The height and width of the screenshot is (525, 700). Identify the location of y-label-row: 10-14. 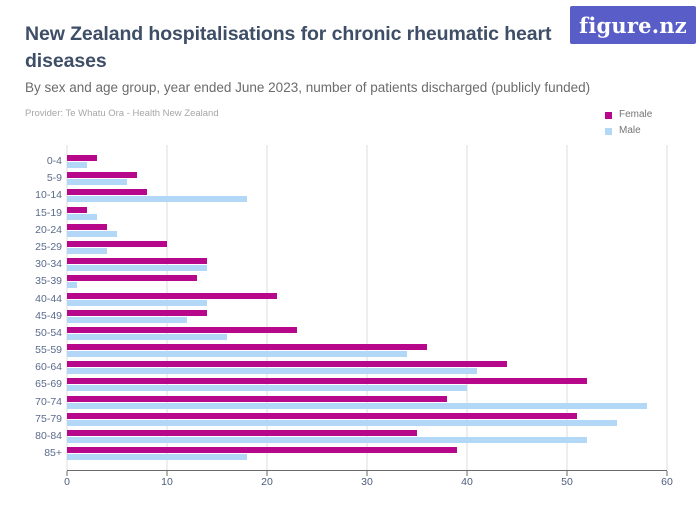
(31, 197).